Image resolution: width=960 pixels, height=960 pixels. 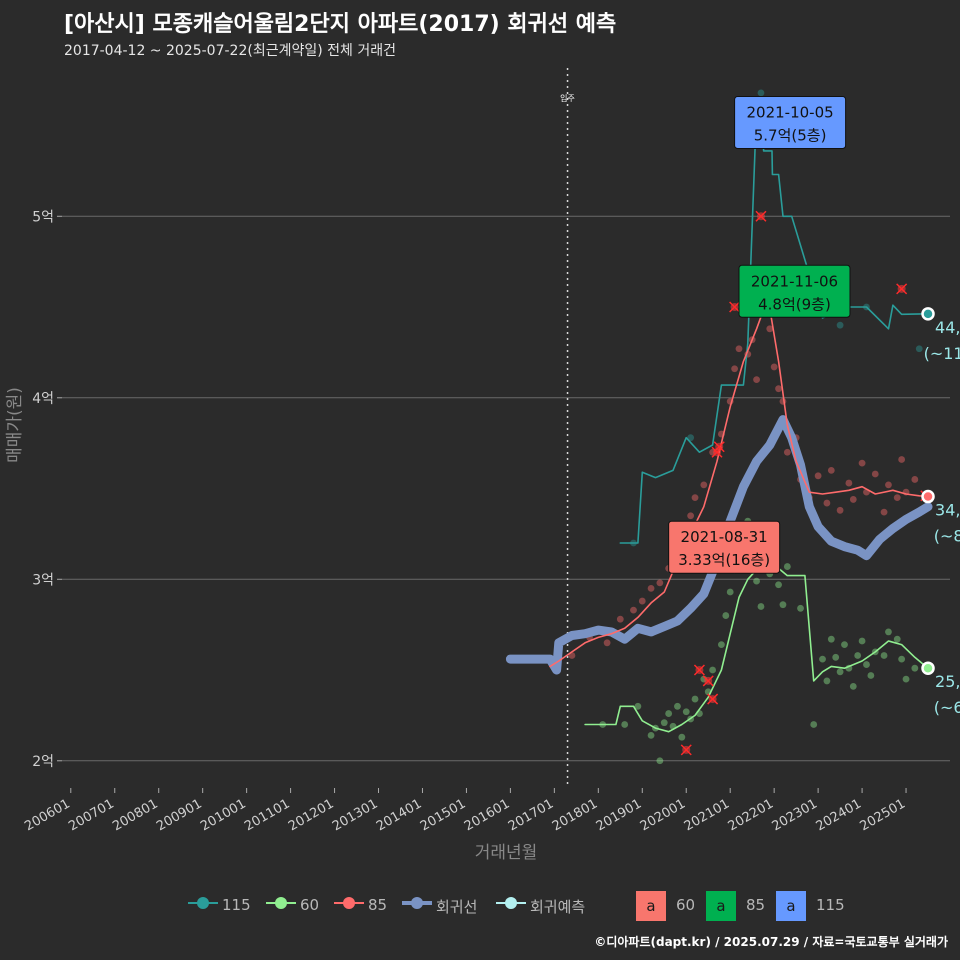 What do you see at coordinates (399, 815) in the screenshot?
I see `x-tick-label: 201401` at bounding box center [399, 815].